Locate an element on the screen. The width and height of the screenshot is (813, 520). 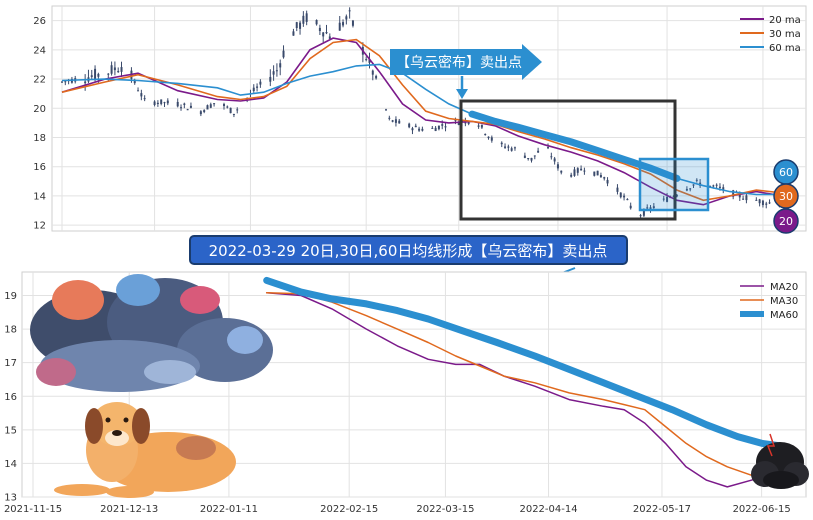
bottom-x-tick-label: 2021-12-13 is located at coordinates (129, 509).